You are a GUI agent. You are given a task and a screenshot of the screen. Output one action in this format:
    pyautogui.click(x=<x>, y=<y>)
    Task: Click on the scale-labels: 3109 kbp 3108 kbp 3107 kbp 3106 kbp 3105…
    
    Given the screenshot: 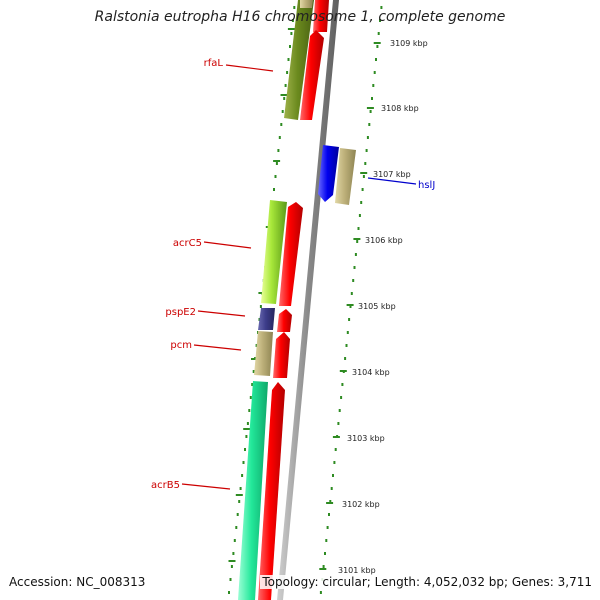 What is the action you would take?
    pyautogui.click(x=383, y=307)
    